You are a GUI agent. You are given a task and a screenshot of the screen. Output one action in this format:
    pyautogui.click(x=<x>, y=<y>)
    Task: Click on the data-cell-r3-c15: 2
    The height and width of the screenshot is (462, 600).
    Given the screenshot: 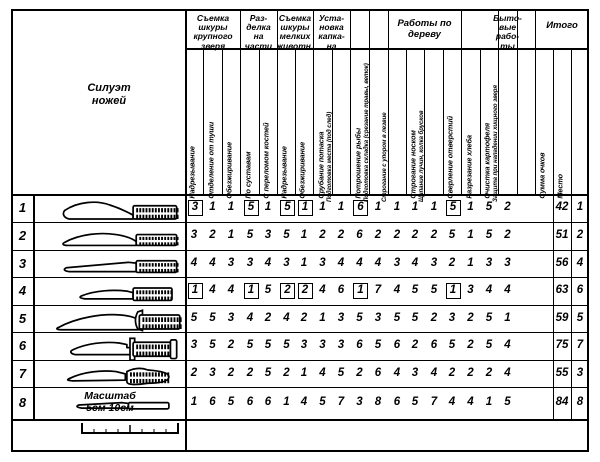 What is the action you would take?
    pyautogui.click(x=452, y=262)
    